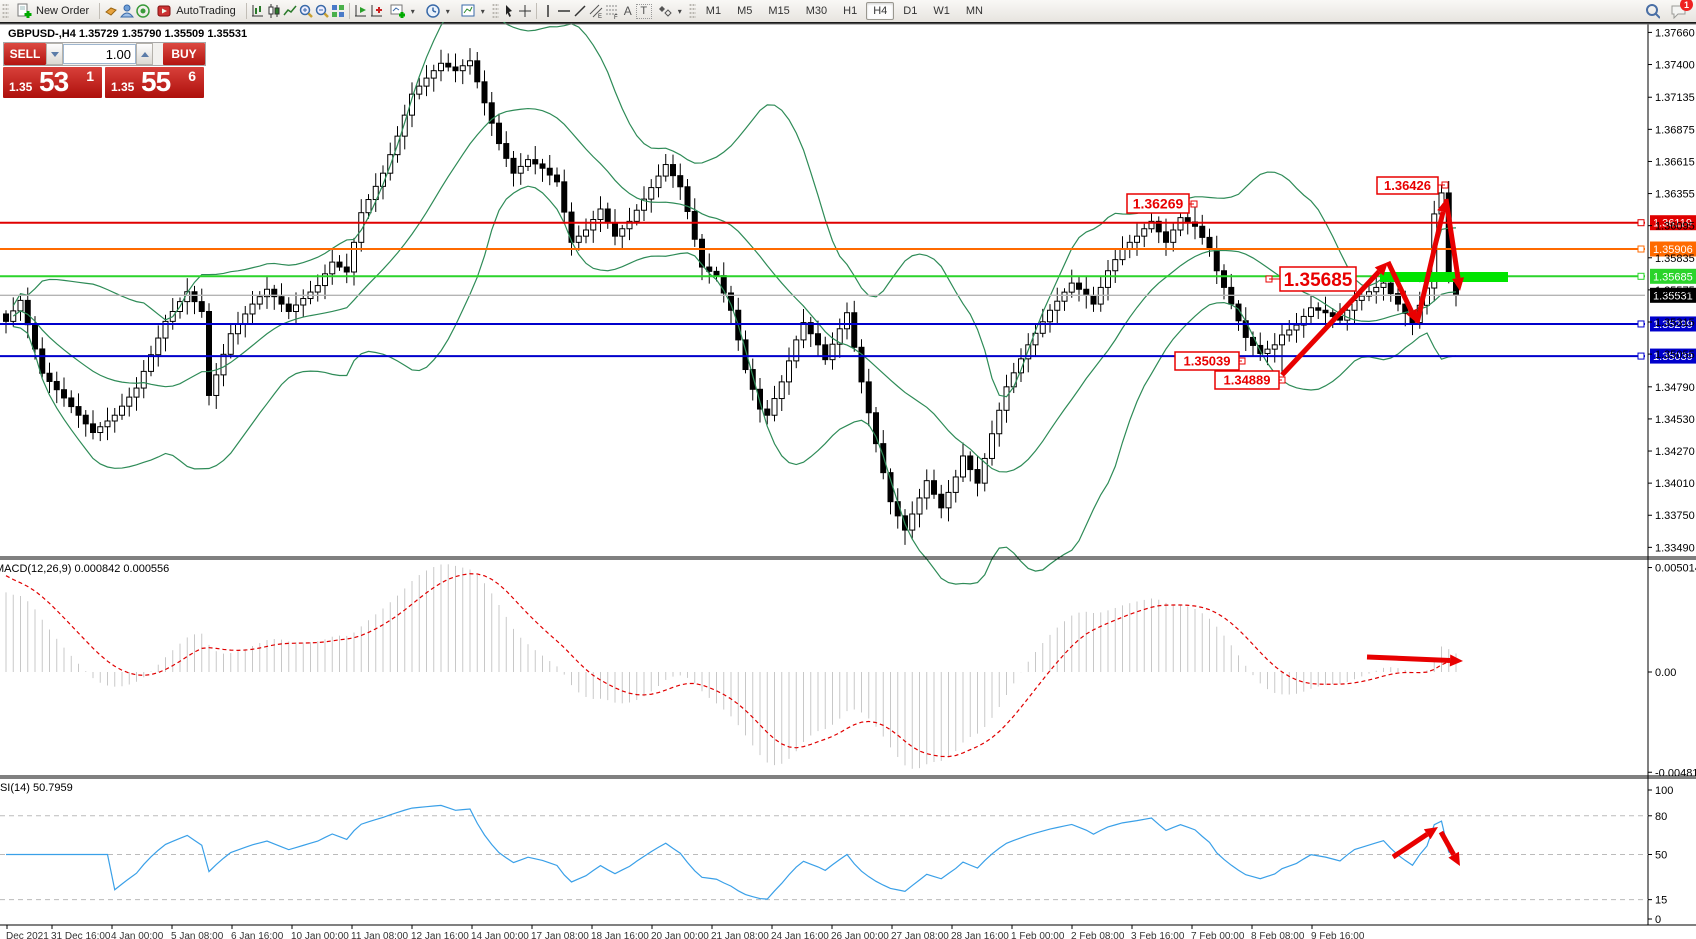  Describe the element at coordinates (143, 11) in the screenshot. I see `signal-icon` at that location.